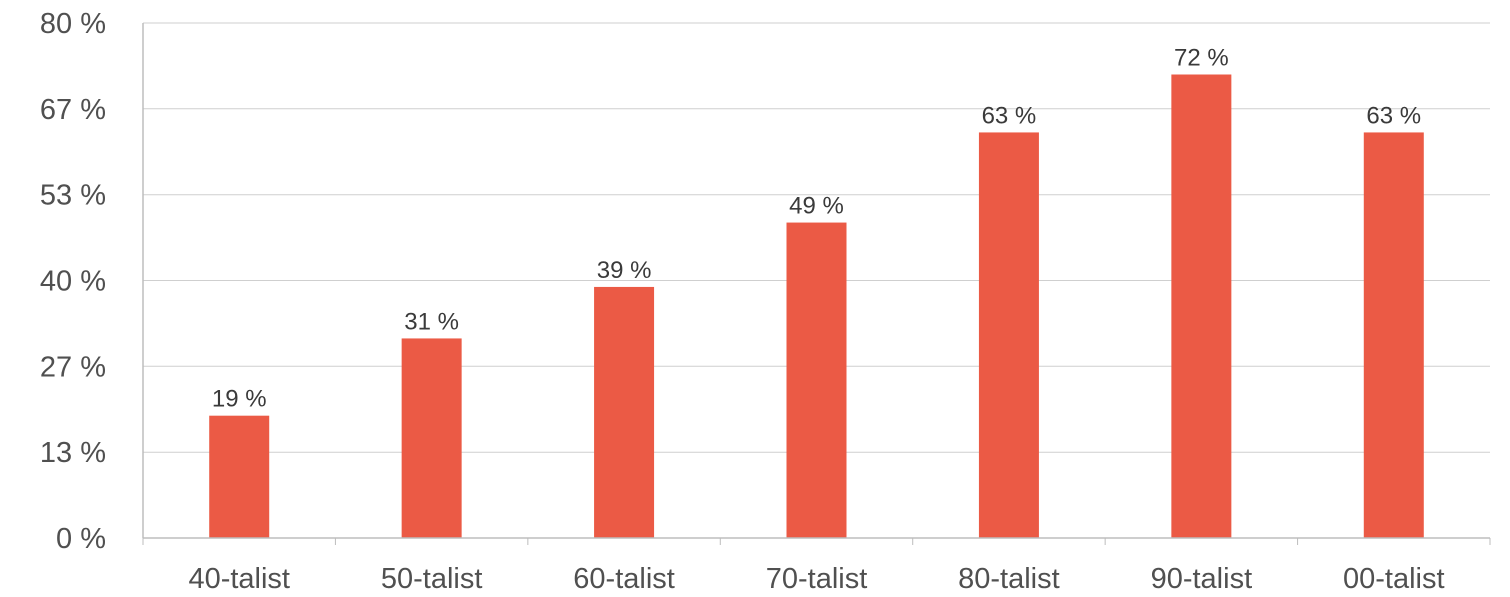 This screenshot has width=1510, height=597. Describe the element at coordinates (624, 579) in the screenshot. I see `x-tick-label: 60-talist` at that location.